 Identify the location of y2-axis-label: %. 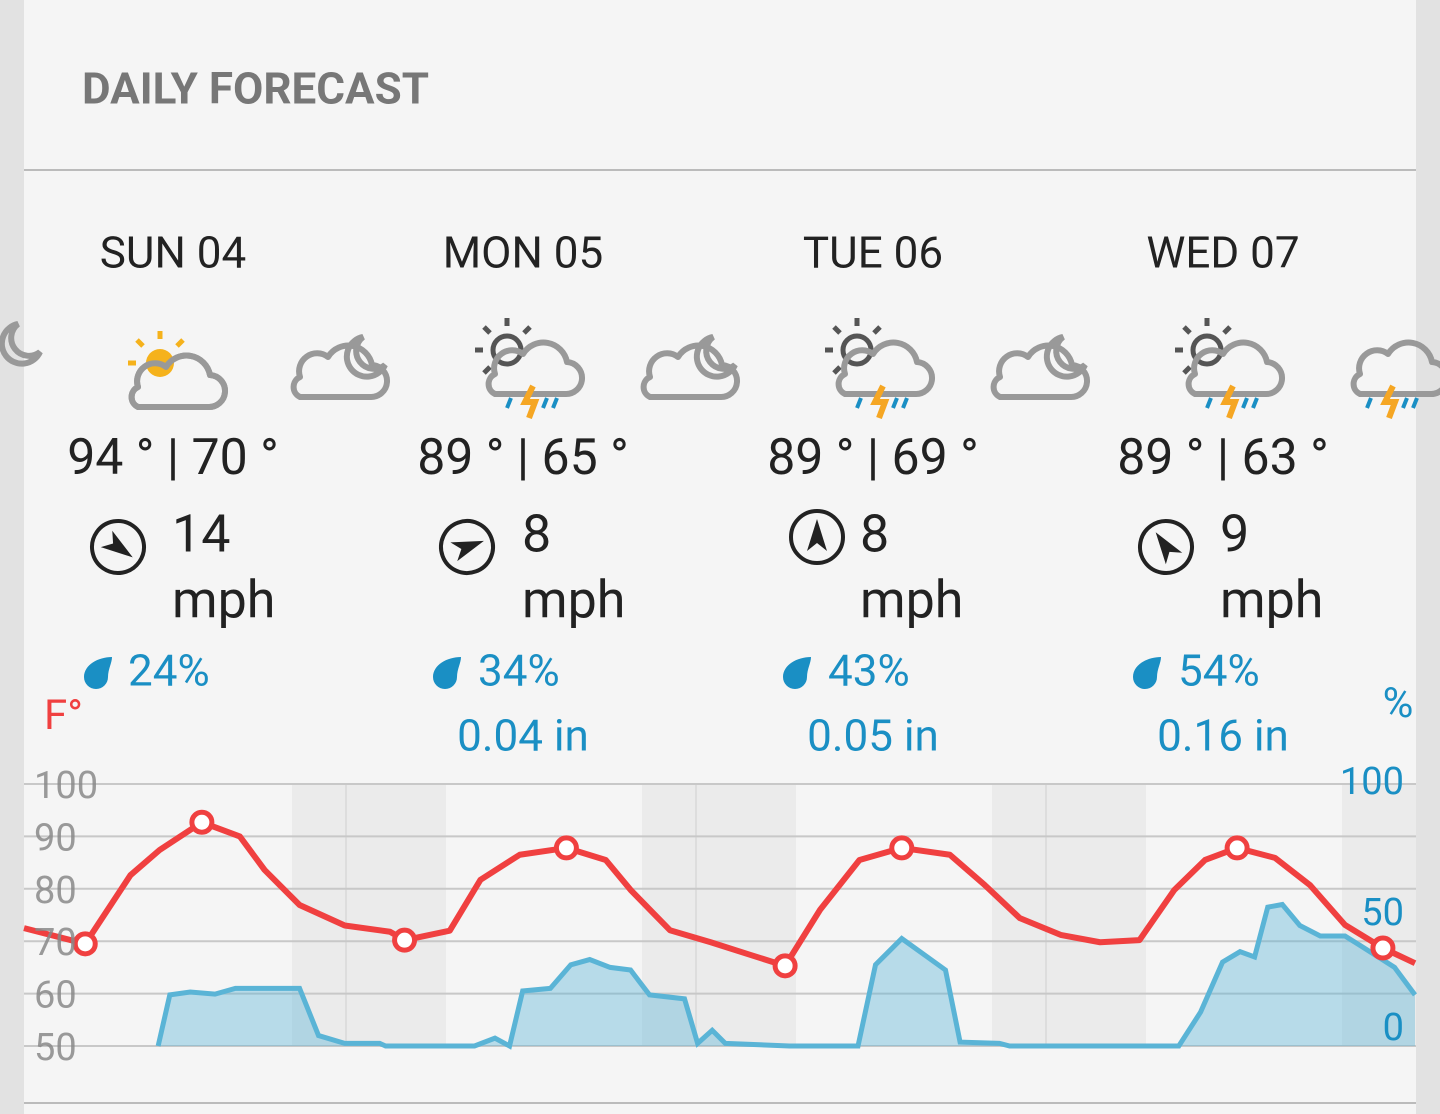
(1398, 703).